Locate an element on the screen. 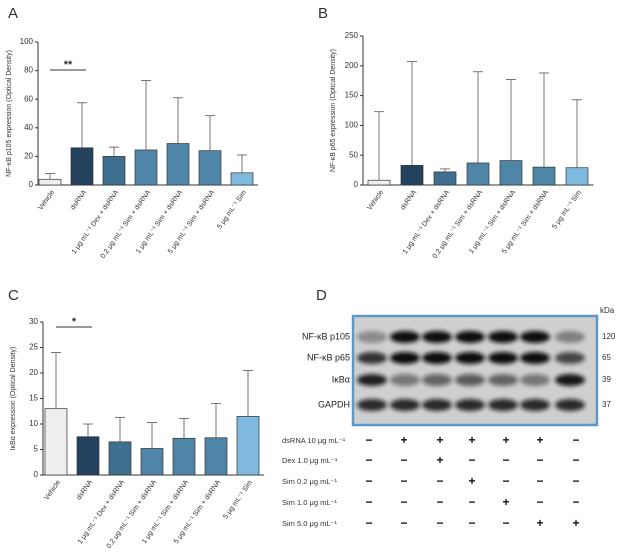  kda-header: kDa is located at coordinates (607, 310).